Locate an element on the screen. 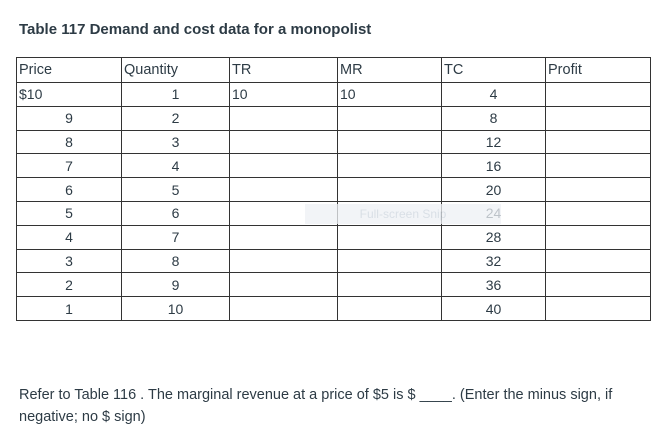  header-price: Price is located at coordinates (69, 70).